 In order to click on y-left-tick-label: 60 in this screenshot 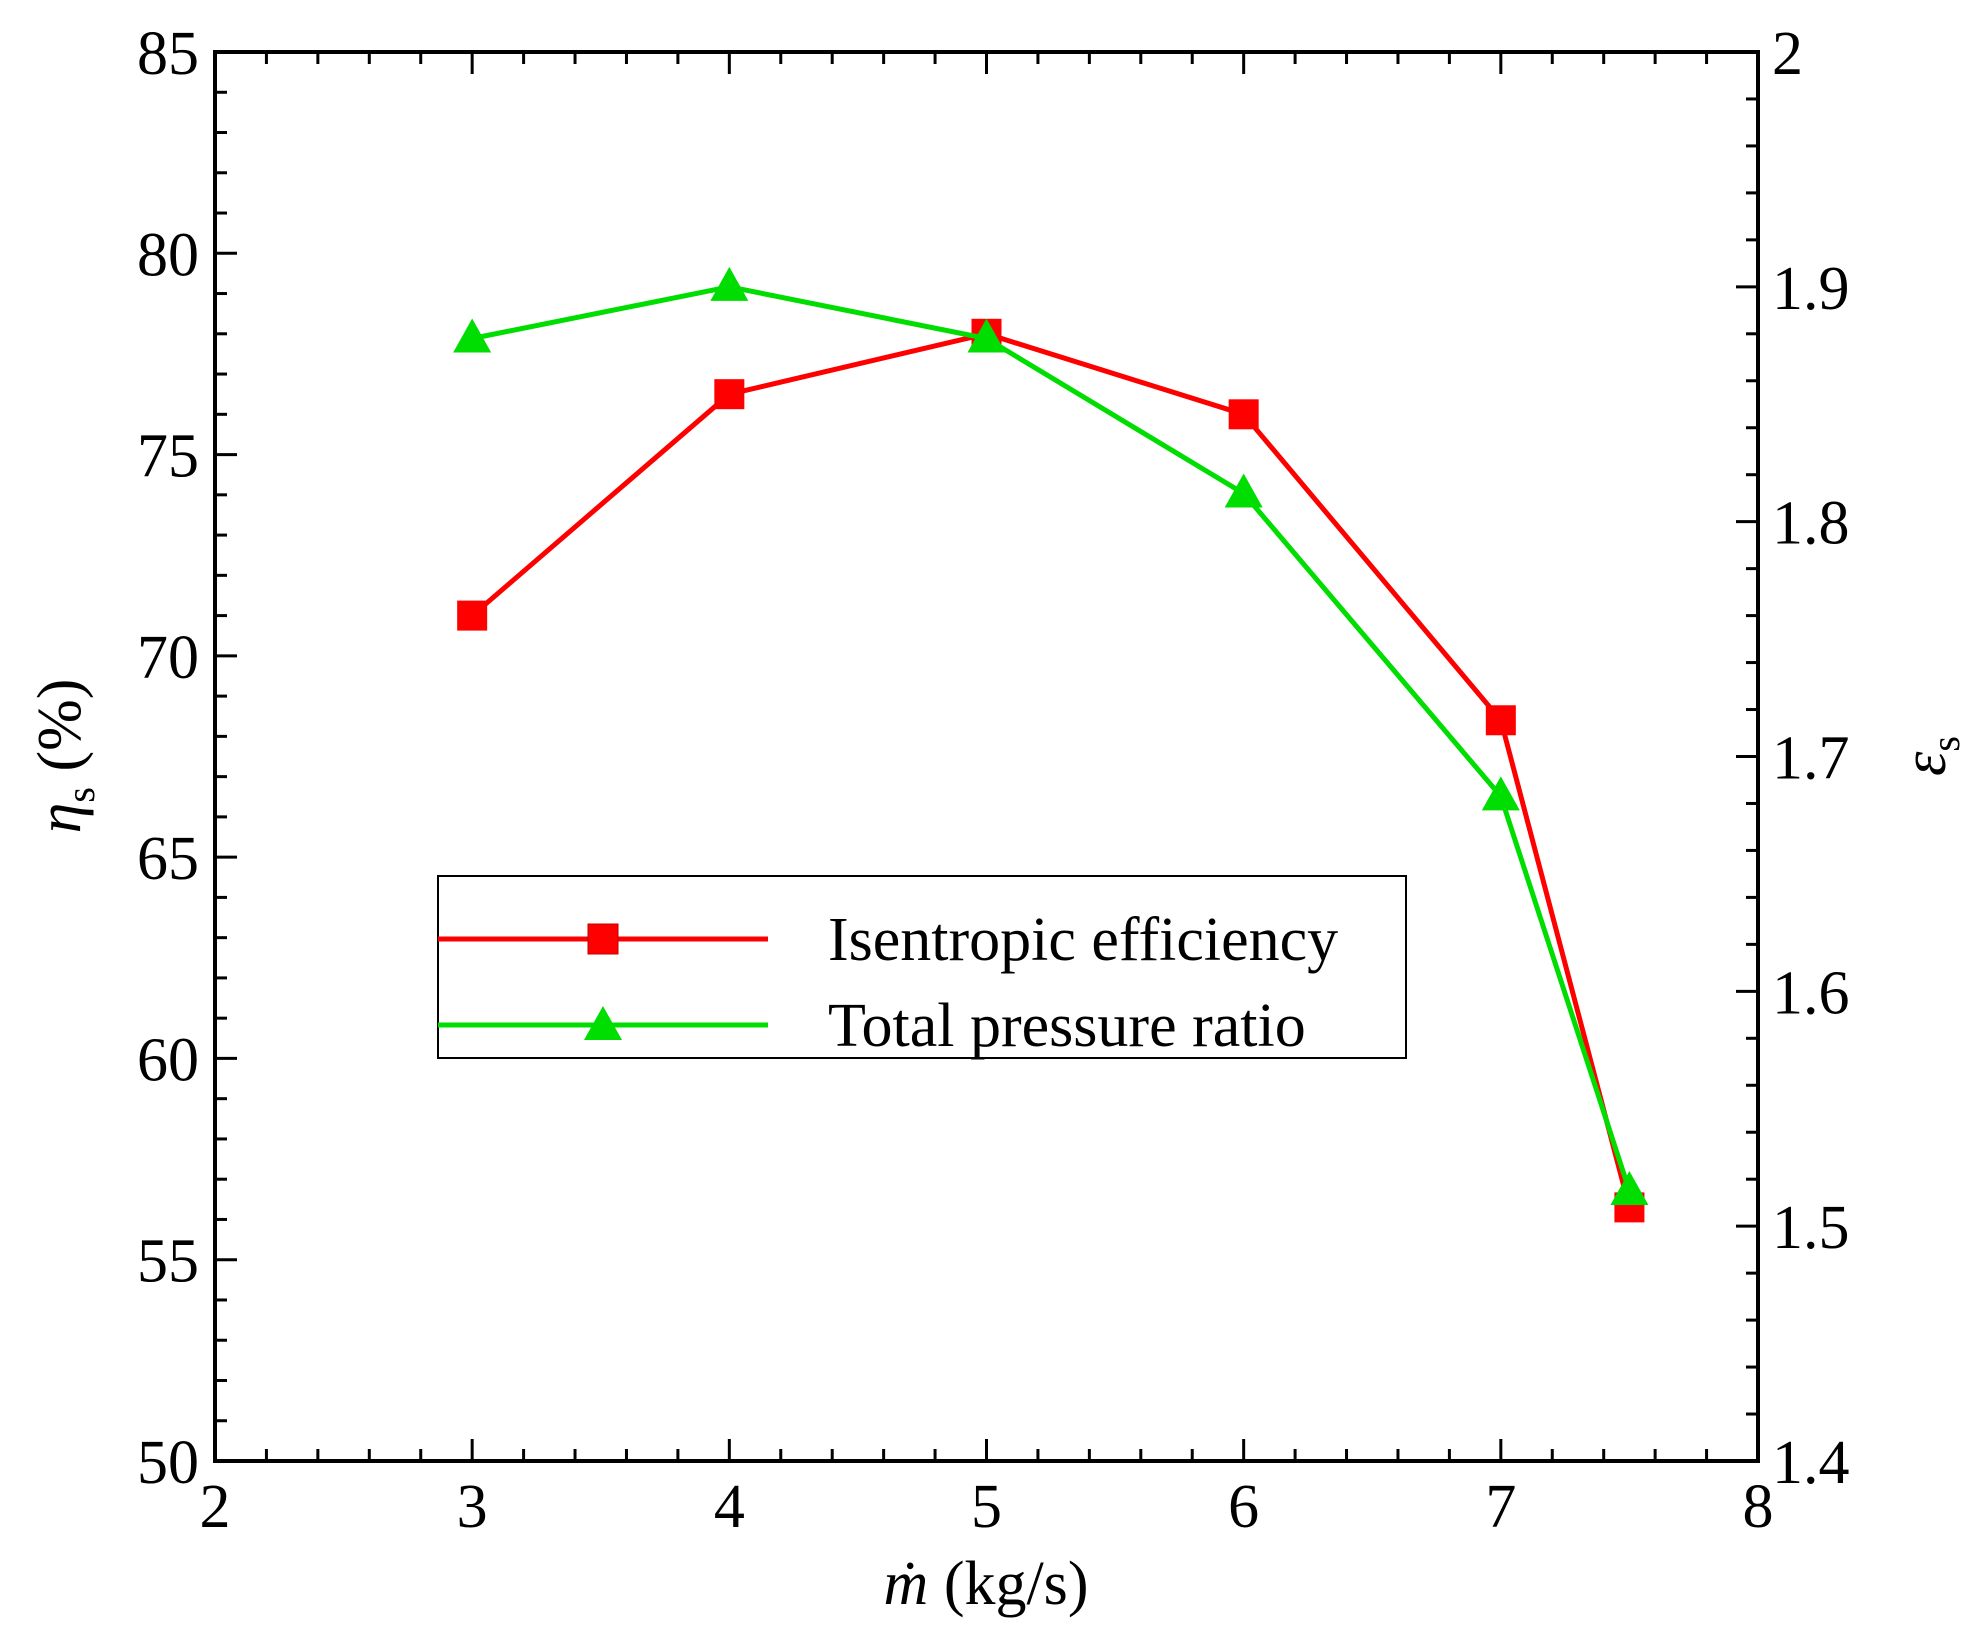, I will do `click(168, 1060)`.